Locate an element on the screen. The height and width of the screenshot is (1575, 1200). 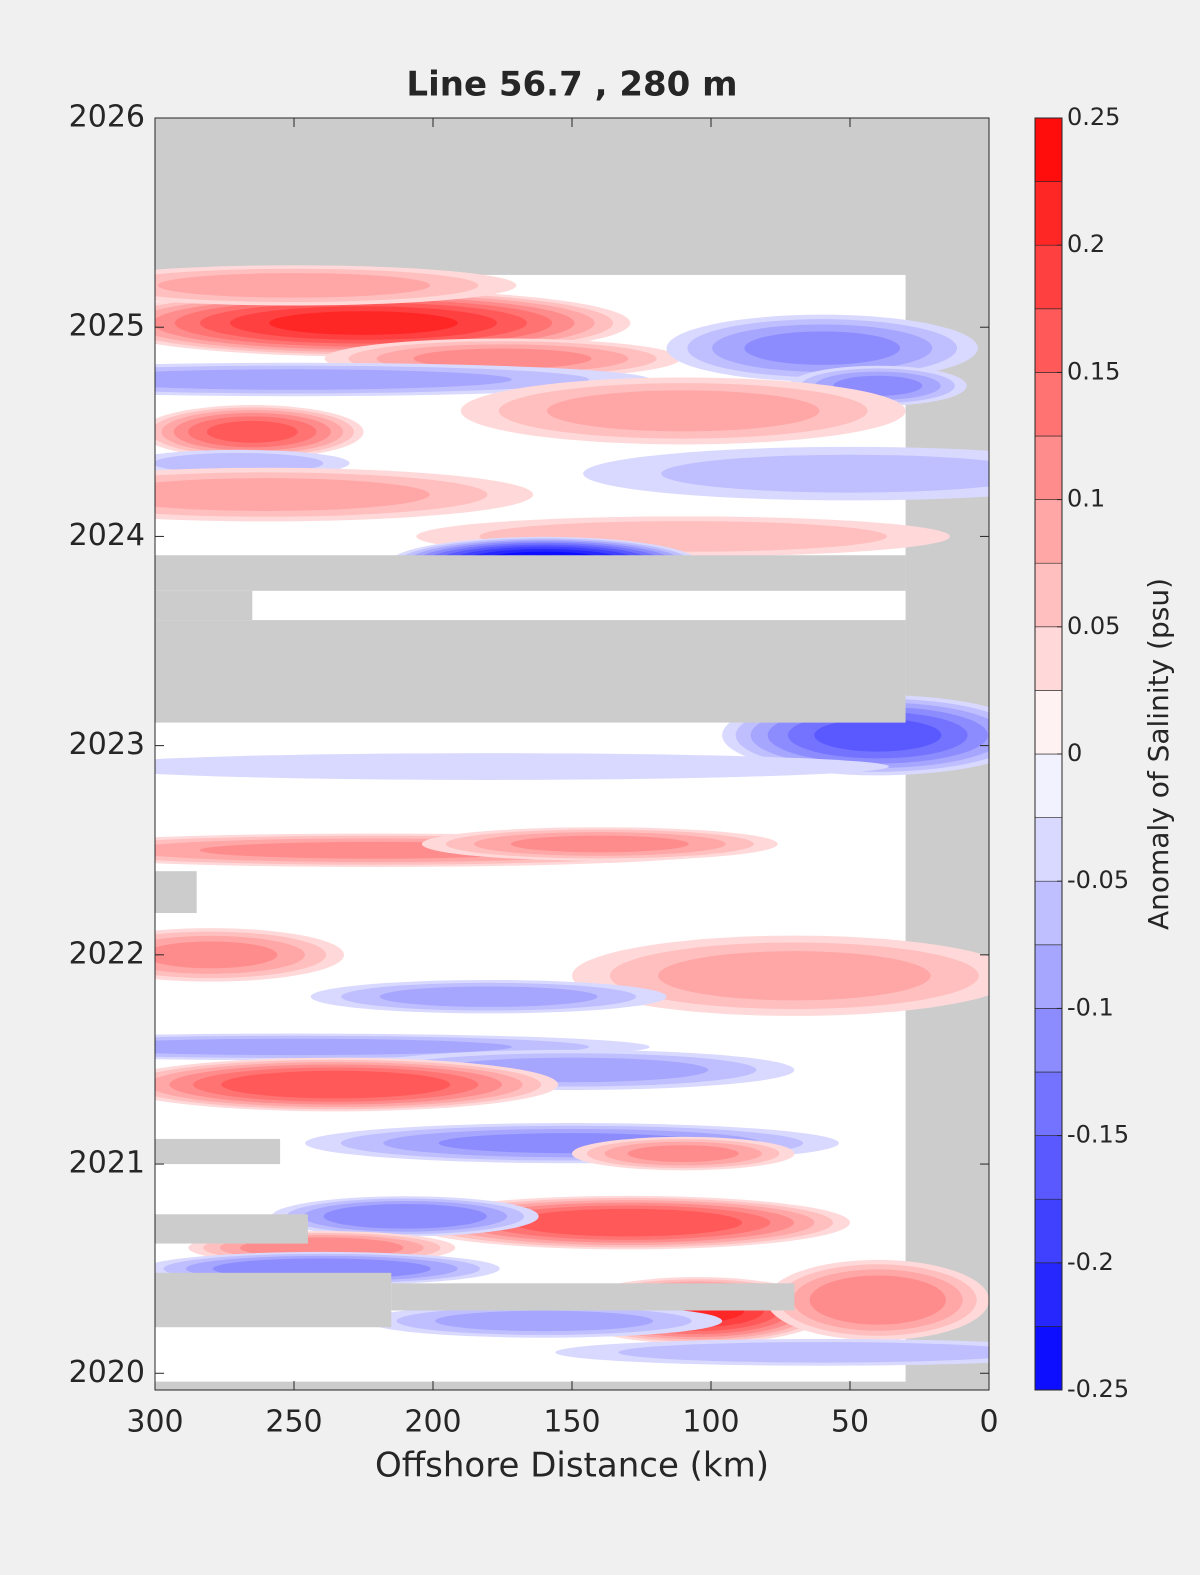
x-tick-label: 0 is located at coordinates (988, 1422).